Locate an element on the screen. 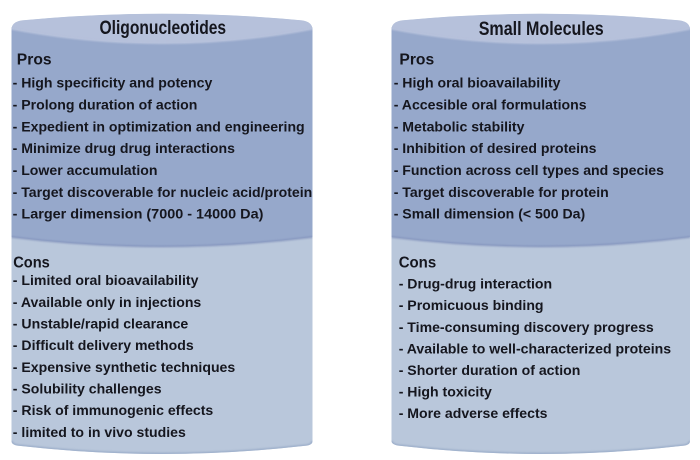 Image resolution: width=700 pixels, height=460 pixels. svg-text:- Time-consuming discovery pro: - Time-consuming discovery progress is located at coordinates (526, 327).